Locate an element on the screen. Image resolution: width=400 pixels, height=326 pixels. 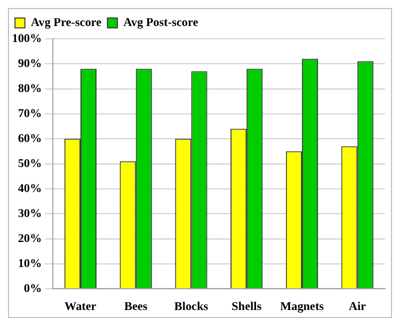
x-tick-label: Magnets is located at coordinates (302, 305).